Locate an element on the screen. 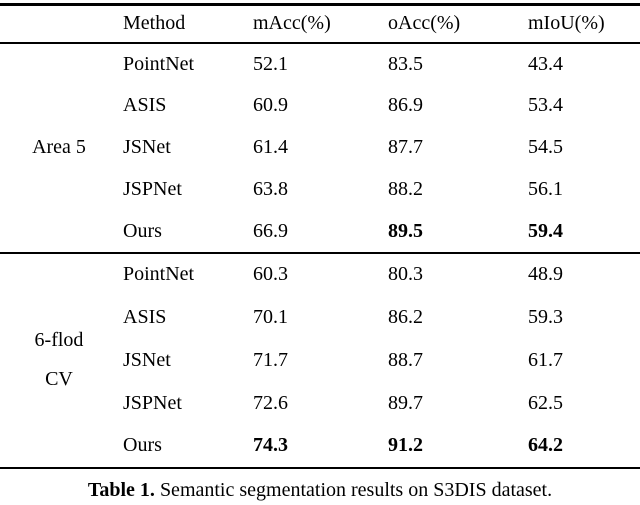  cell-oacc-best: 91.2 is located at coordinates (405, 445).